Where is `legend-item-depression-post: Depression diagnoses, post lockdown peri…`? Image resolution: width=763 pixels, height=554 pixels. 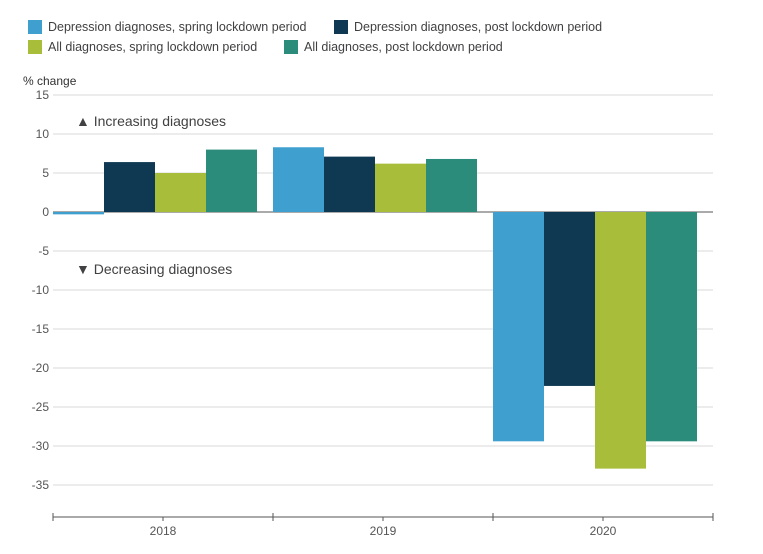
legend-item-depression-post: Depression diagnoses, post lockdown peri… is located at coordinates (468, 27).